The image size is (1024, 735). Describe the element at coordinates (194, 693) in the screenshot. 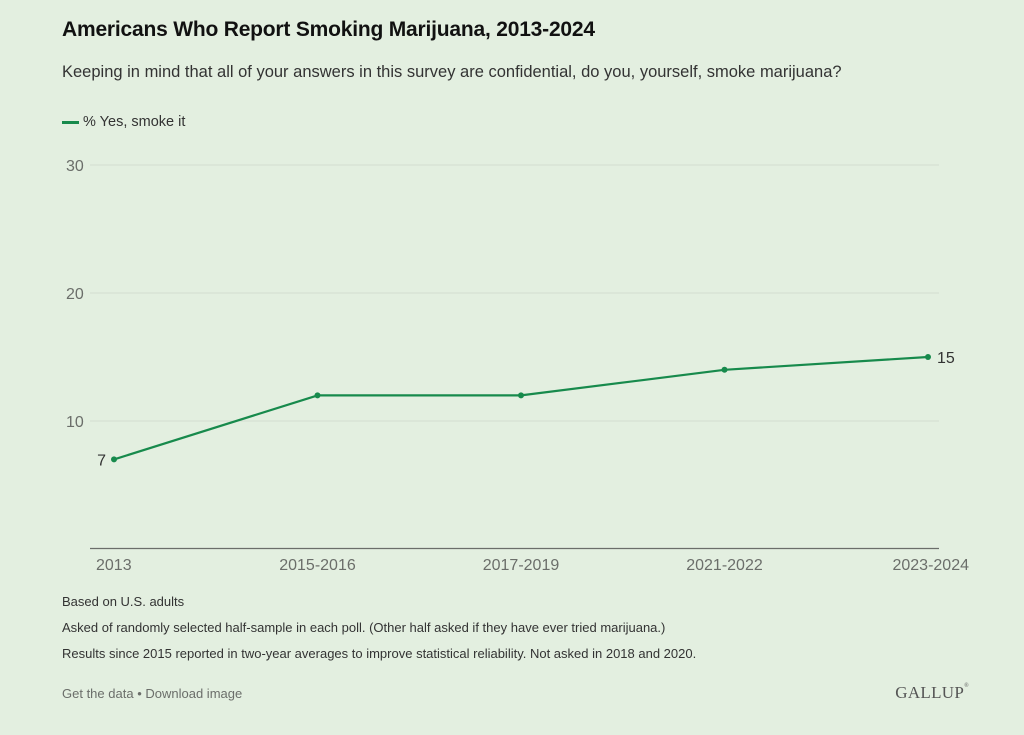

I see `download-image-link: Download image` at that location.